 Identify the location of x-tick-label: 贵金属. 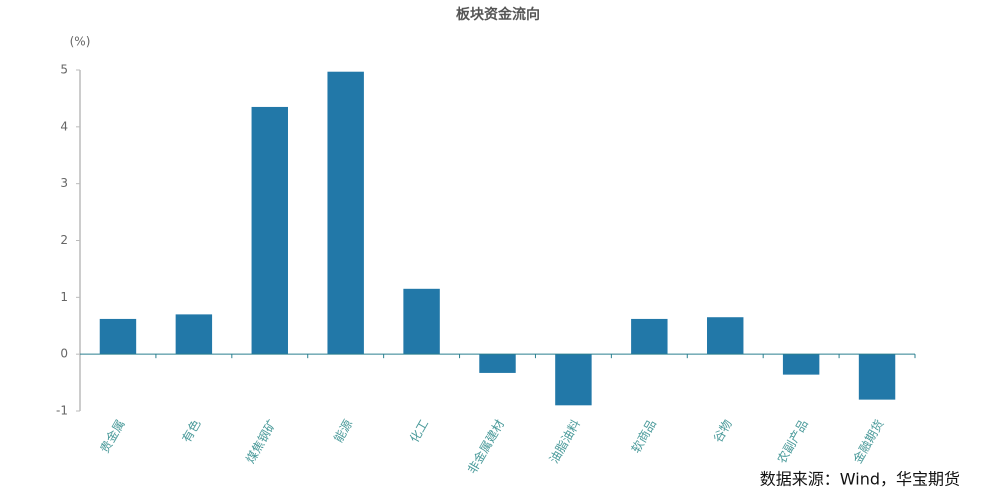
(112, 436).